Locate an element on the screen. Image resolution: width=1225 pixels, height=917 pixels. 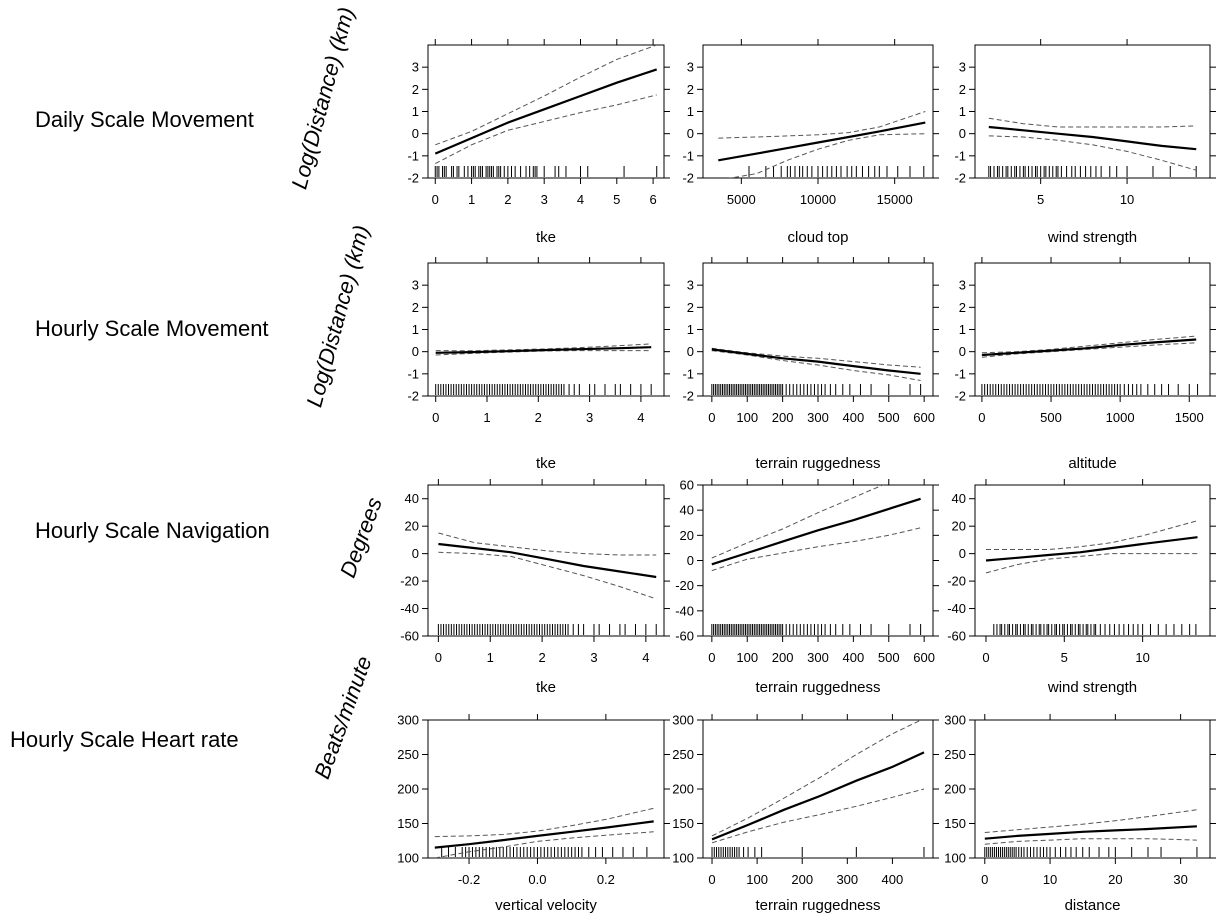
x-tick-label: 3 is located at coordinates (589, 417).